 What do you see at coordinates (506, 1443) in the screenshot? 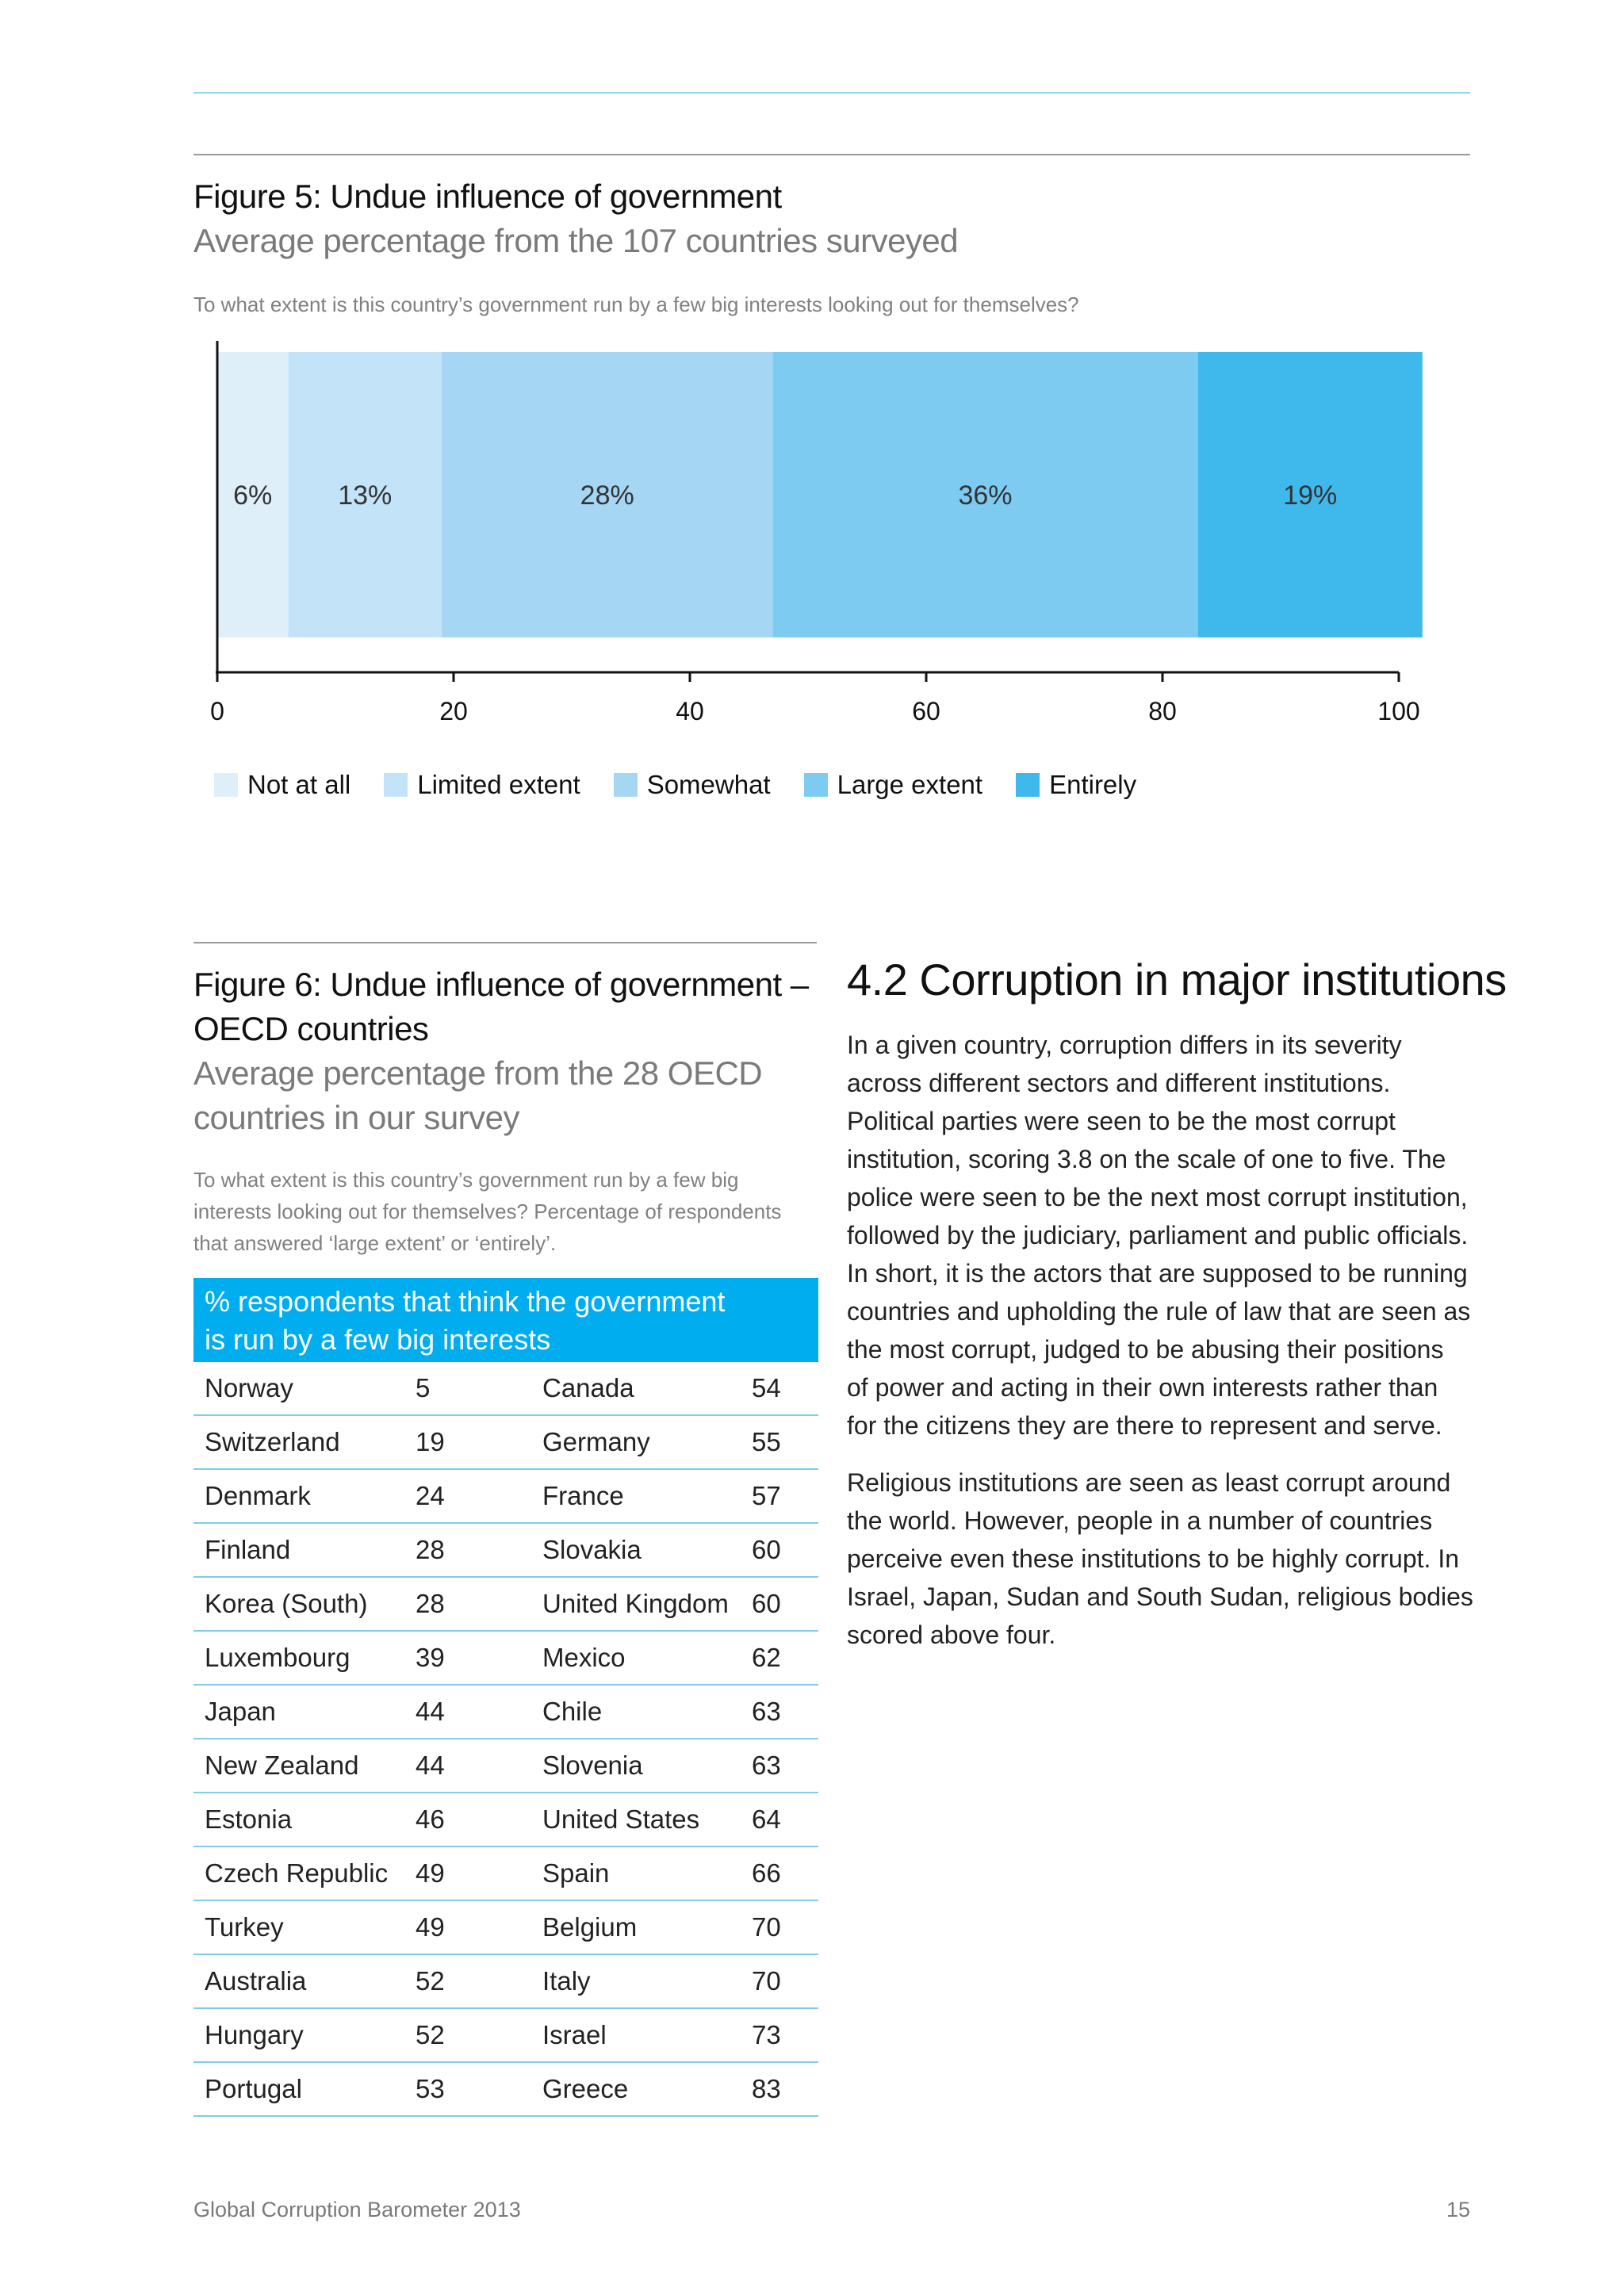
I see `table-row: Switzerland 19 Germany 55` at bounding box center [506, 1443].